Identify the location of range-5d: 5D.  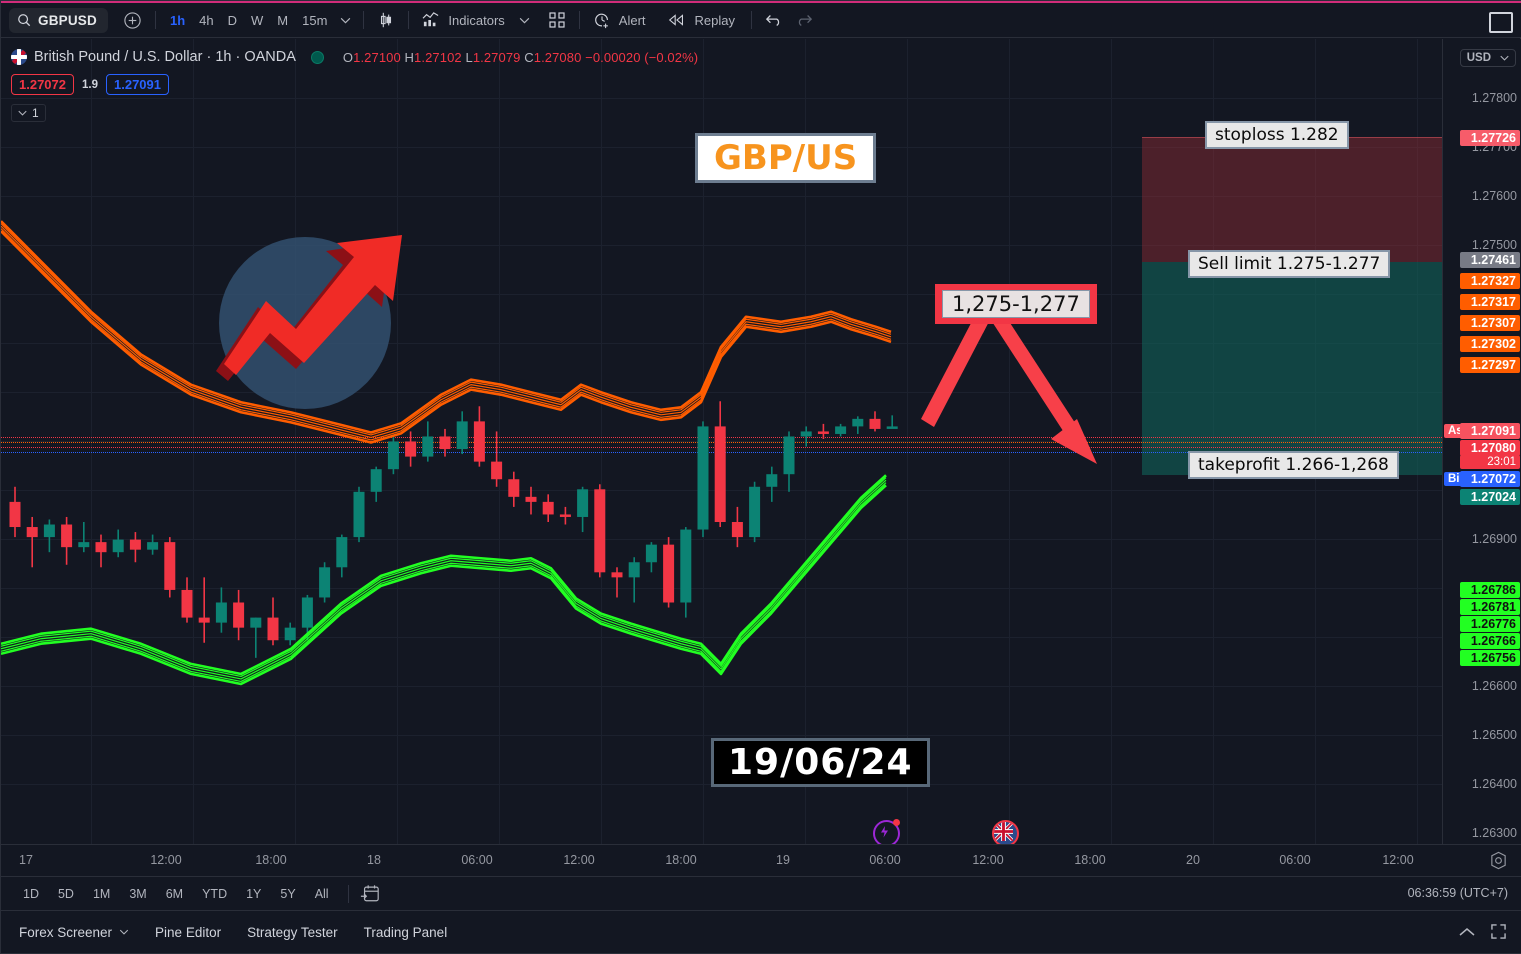
(65, 893).